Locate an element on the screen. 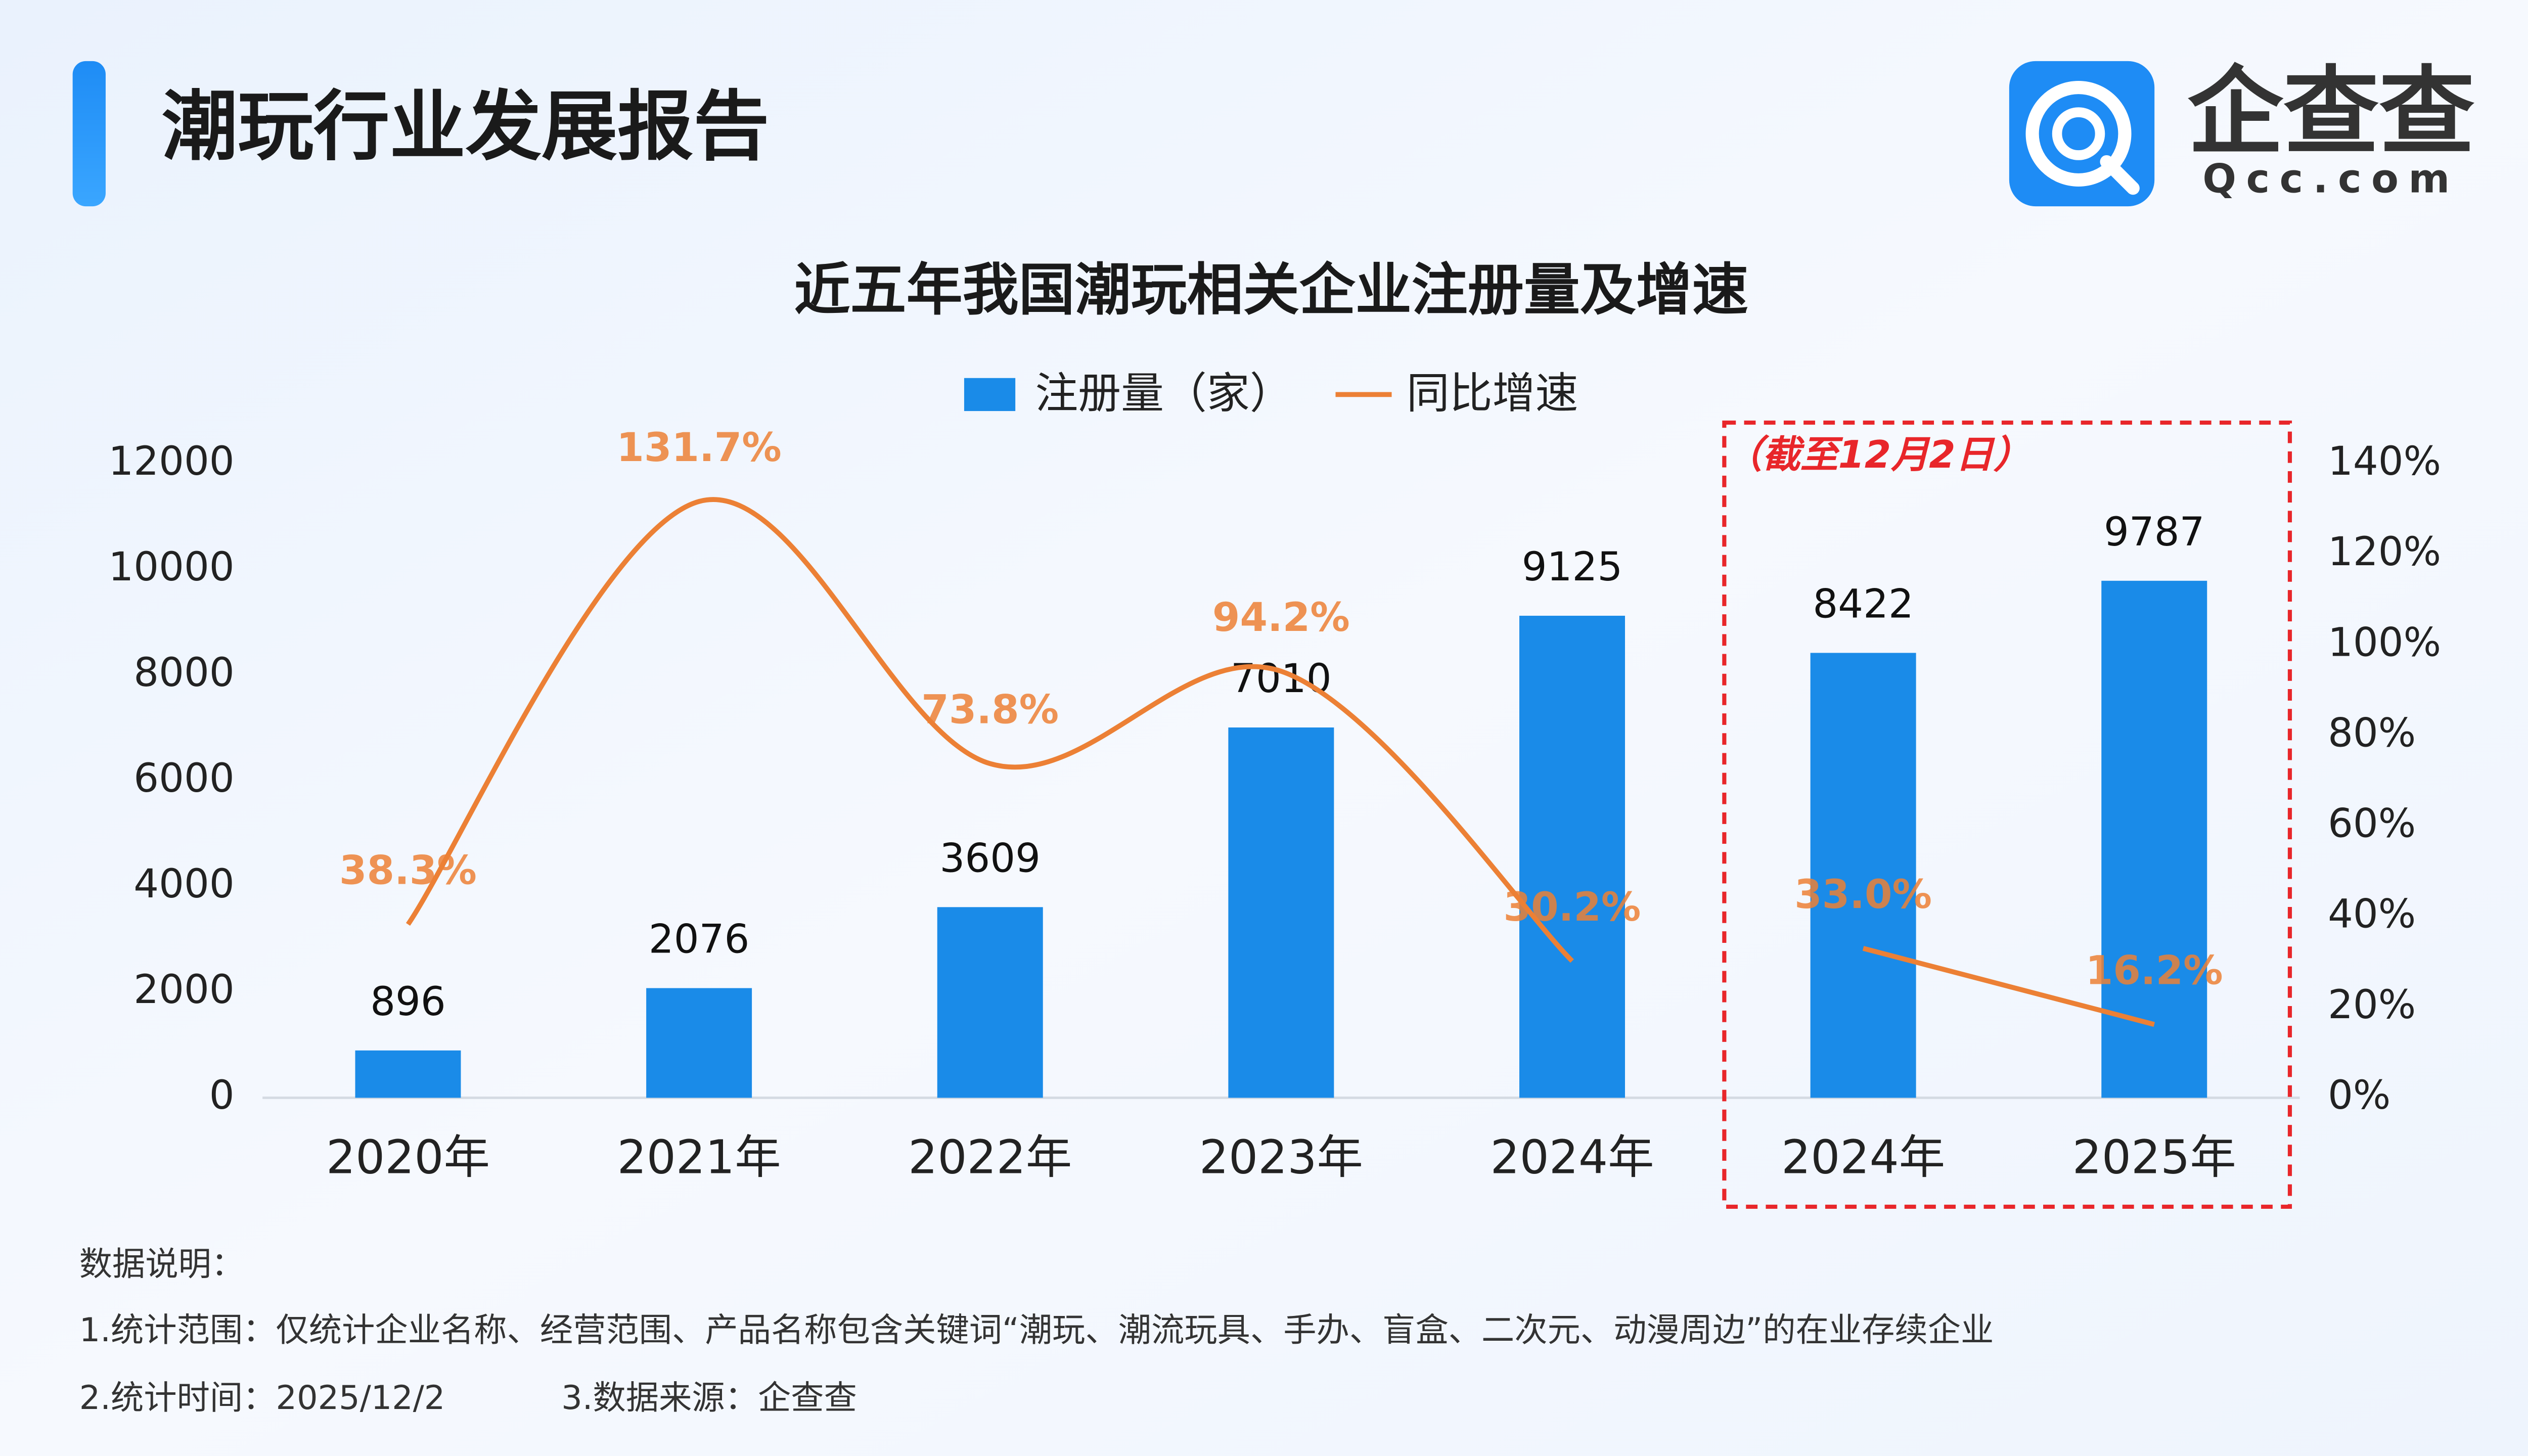 The height and width of the screenshot is (1456, 2528). bar-value-label: 9125 is located at coordinates (1572, 567).